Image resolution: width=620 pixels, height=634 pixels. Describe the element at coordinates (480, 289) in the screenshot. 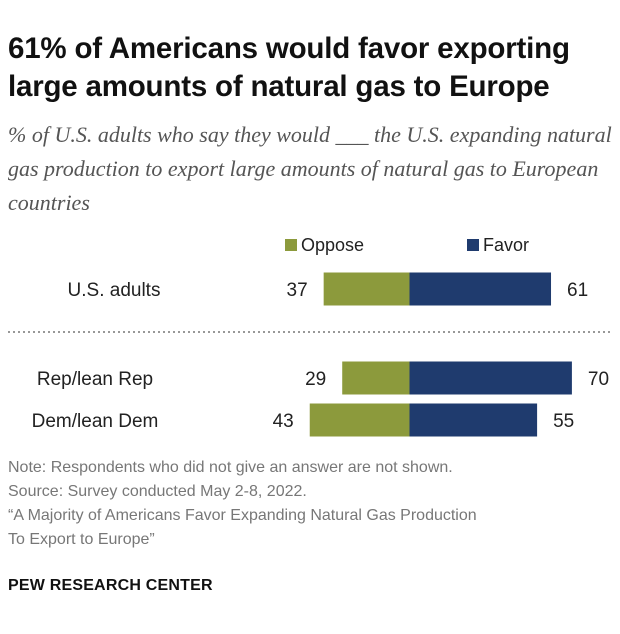

I see `bar-favor-u-s-adults` at that location.